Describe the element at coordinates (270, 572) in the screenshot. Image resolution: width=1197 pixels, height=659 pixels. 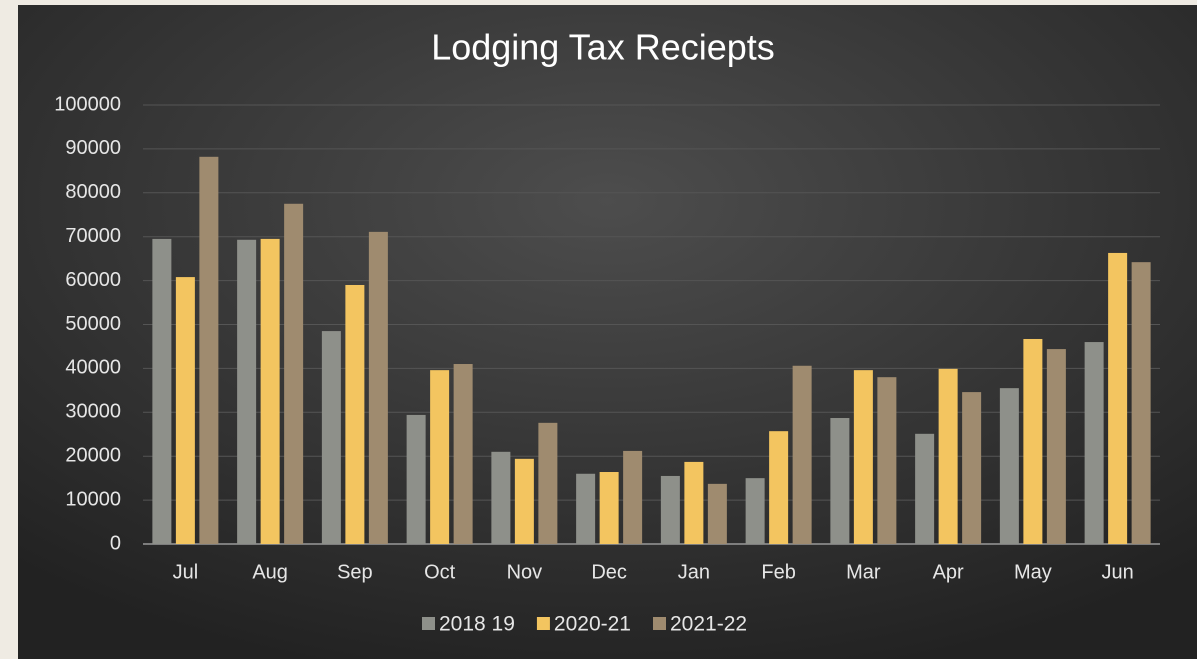
I see `x-tick-label: Aug` at that location.